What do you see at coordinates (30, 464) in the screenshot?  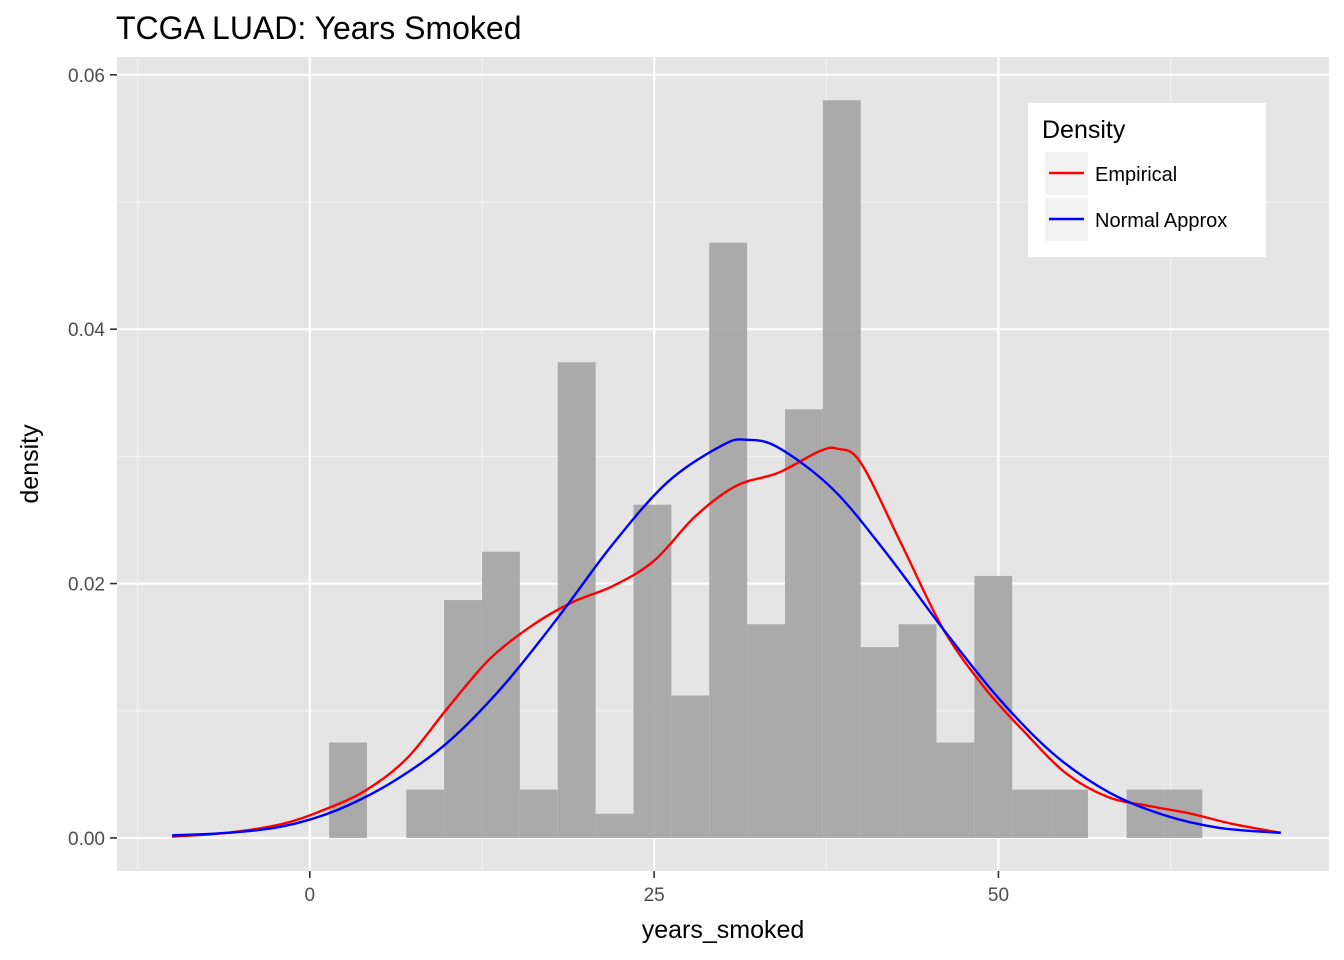 I see `y-axis-title: density` at bounding box center [30, 464].